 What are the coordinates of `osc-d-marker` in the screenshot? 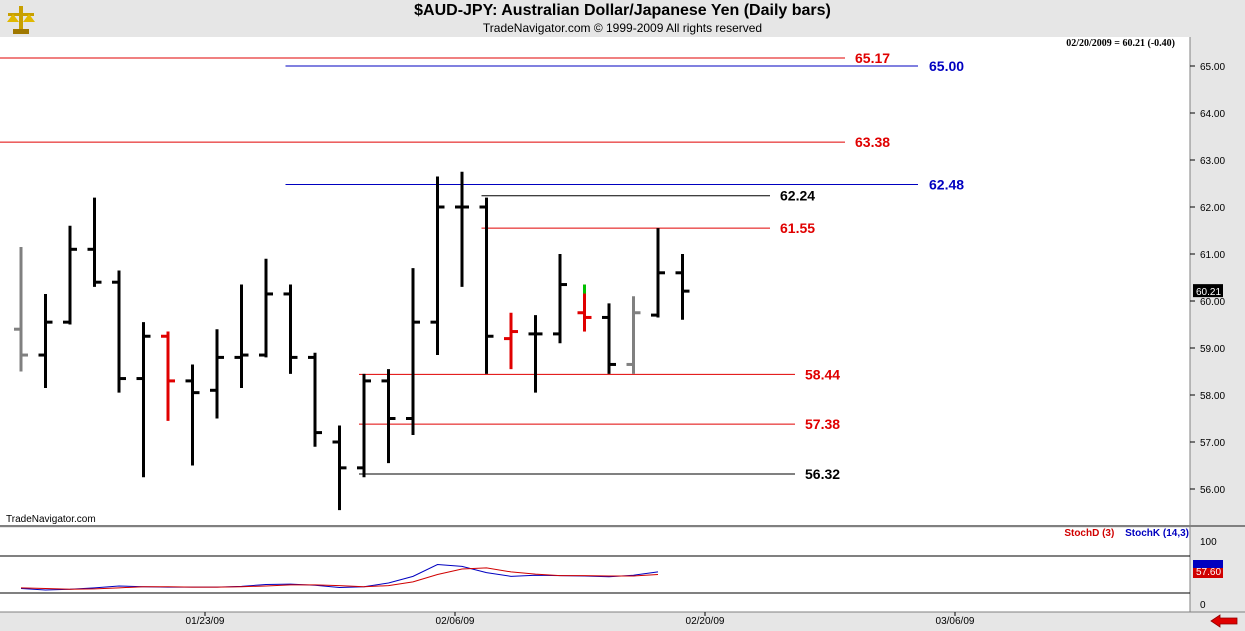 It's located at (1208, 573).